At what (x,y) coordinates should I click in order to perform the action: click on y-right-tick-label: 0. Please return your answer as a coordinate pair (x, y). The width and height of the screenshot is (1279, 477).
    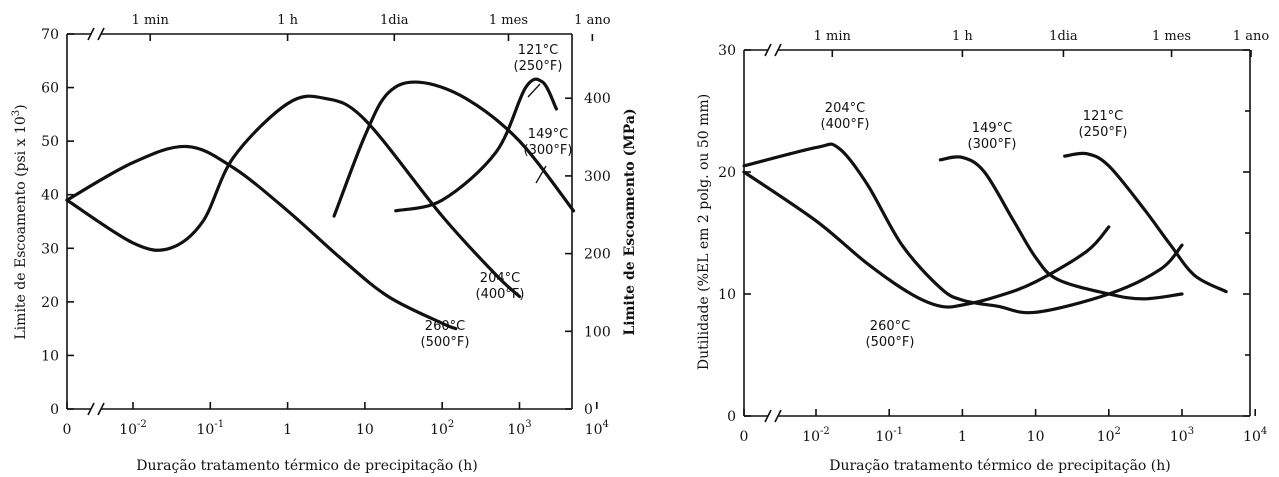
    Looking at the image, I should click on (588, 410).